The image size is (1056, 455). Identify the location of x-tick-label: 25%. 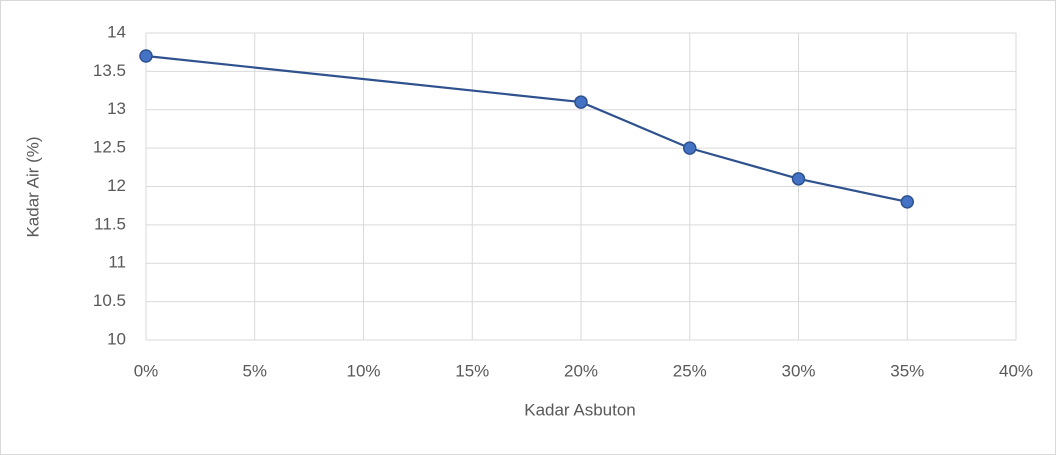
(690, 370).